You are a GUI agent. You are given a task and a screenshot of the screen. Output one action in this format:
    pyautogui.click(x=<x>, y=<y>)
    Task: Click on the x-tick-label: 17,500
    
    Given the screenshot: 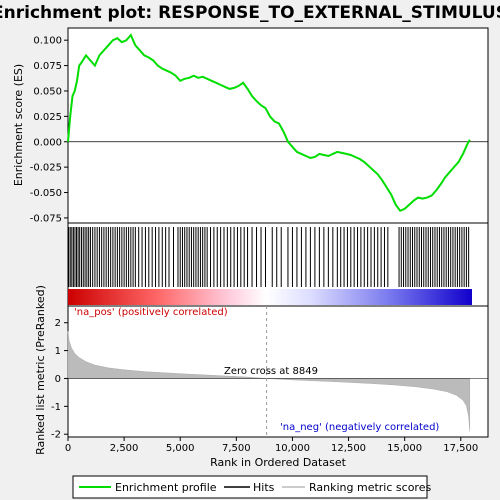 What is the action you would take?
    pyautogui.click(x=460, y=448)
    